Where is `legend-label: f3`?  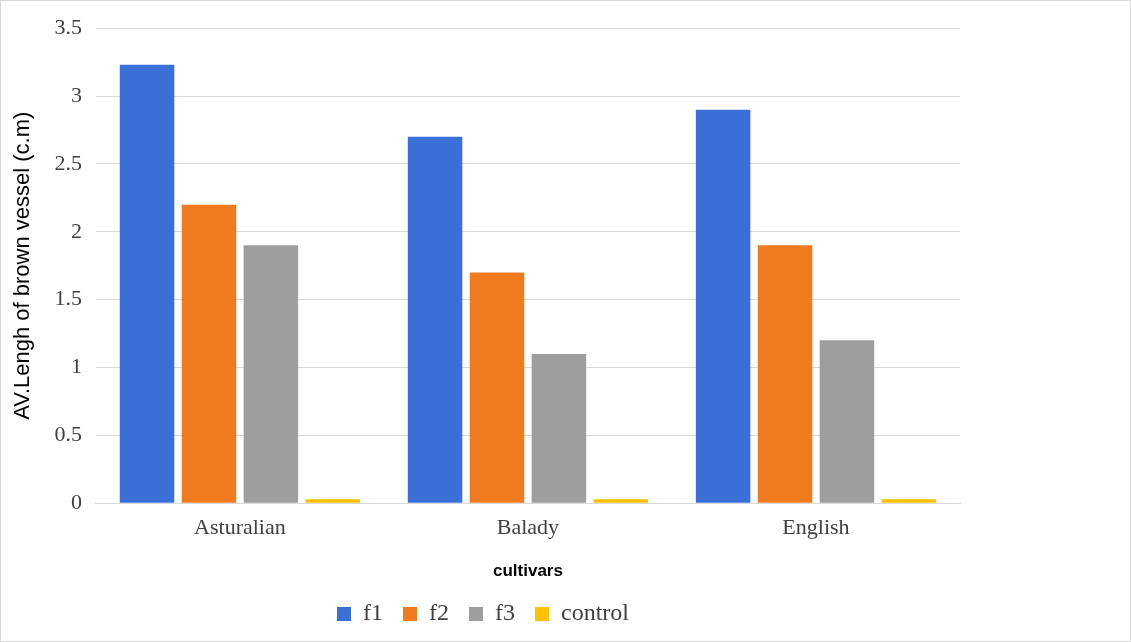 legend-label: f3 is located at coordinates (505, 612).